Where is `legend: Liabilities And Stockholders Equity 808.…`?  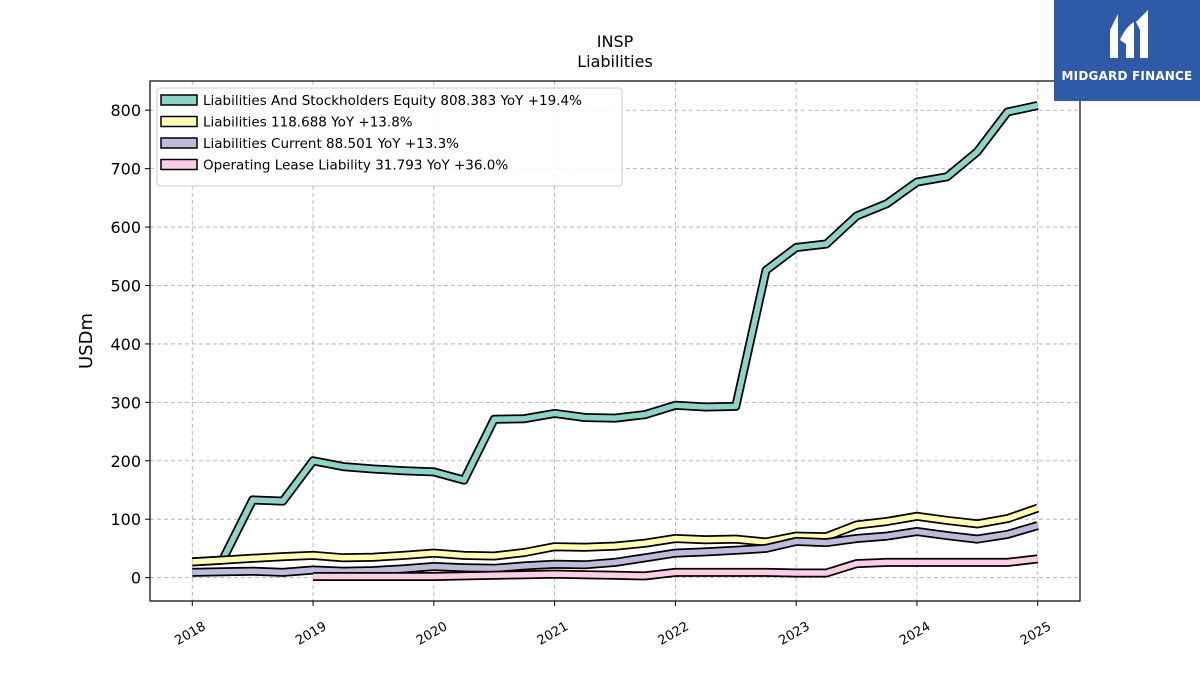 legend: Liabilities And Stockholders Equity 808.… is located at coordinates (389, 137).